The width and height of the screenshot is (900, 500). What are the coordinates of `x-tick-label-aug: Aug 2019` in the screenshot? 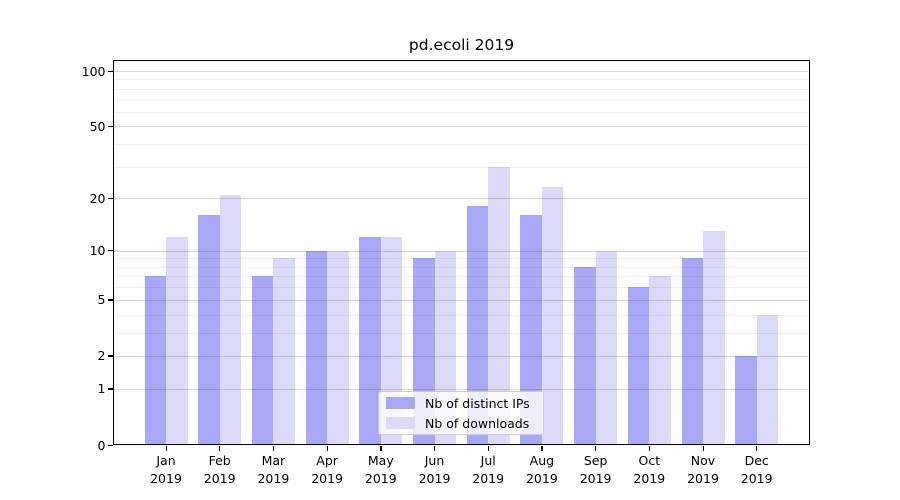 It's located at (542, 469).